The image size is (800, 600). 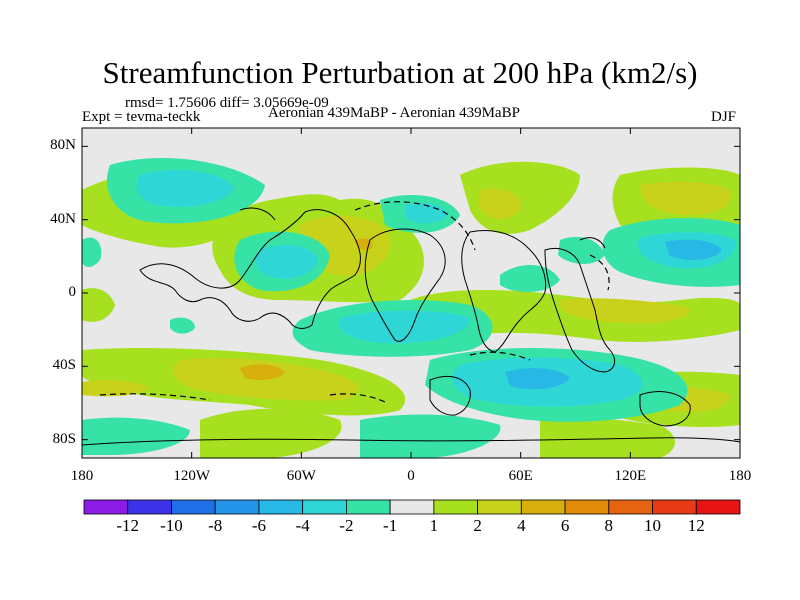 What do you see at coordinates (191, 476) in the screenshot?
I see `x-tick-label: 120W` at bounding box center [191, 476].